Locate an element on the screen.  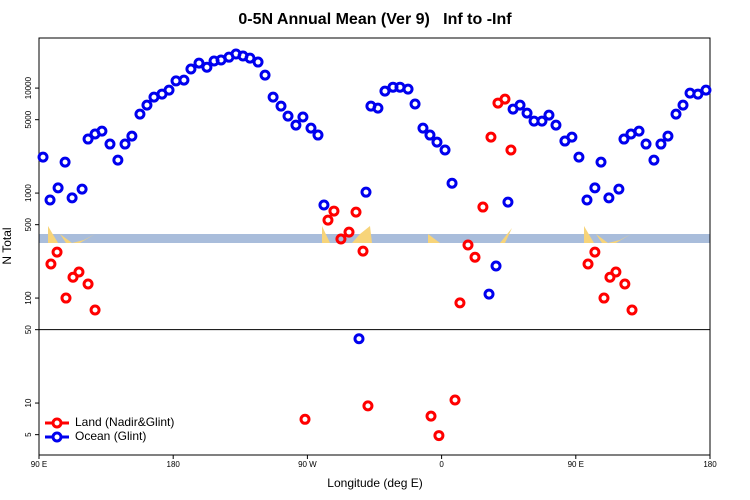
y-tick-label: 500 is located at coordinates (28, 224).